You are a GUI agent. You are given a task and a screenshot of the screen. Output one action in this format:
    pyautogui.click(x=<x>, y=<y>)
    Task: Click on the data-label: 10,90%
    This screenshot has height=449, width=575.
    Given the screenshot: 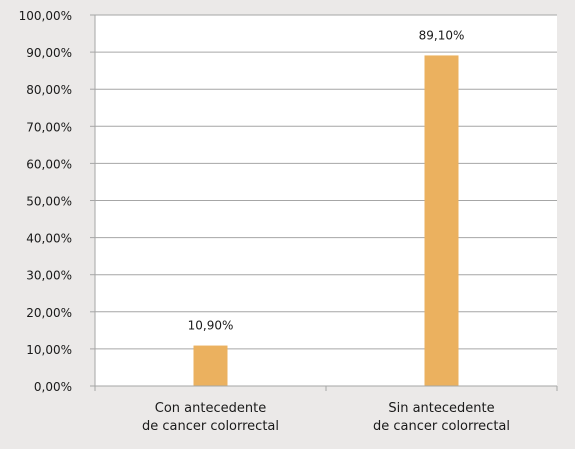 What is the action you would take?
    pyautogui.click(x=211, y=326)
    